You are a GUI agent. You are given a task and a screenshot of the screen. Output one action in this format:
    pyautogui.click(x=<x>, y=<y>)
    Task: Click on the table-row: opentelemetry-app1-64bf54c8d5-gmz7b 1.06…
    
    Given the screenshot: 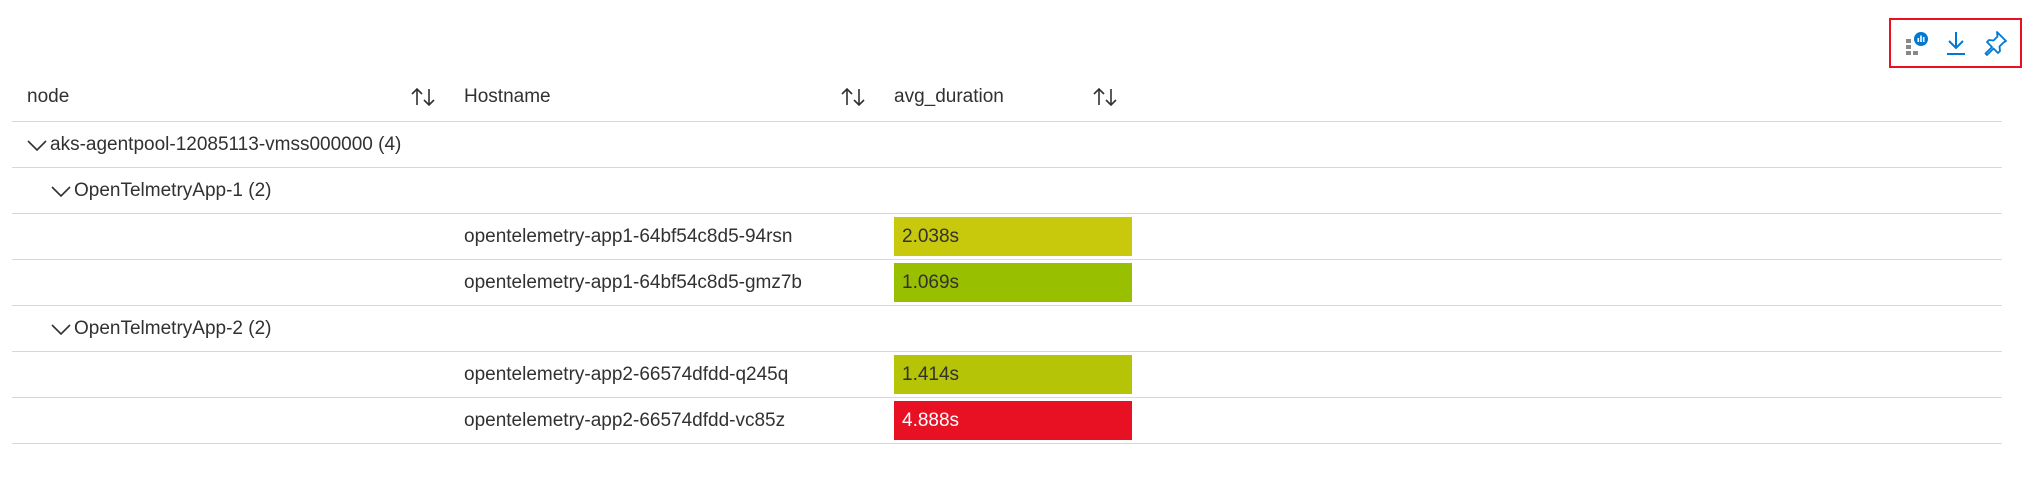 What is the action you would take?
    pyautogui.click(x=1007, y=283)
    